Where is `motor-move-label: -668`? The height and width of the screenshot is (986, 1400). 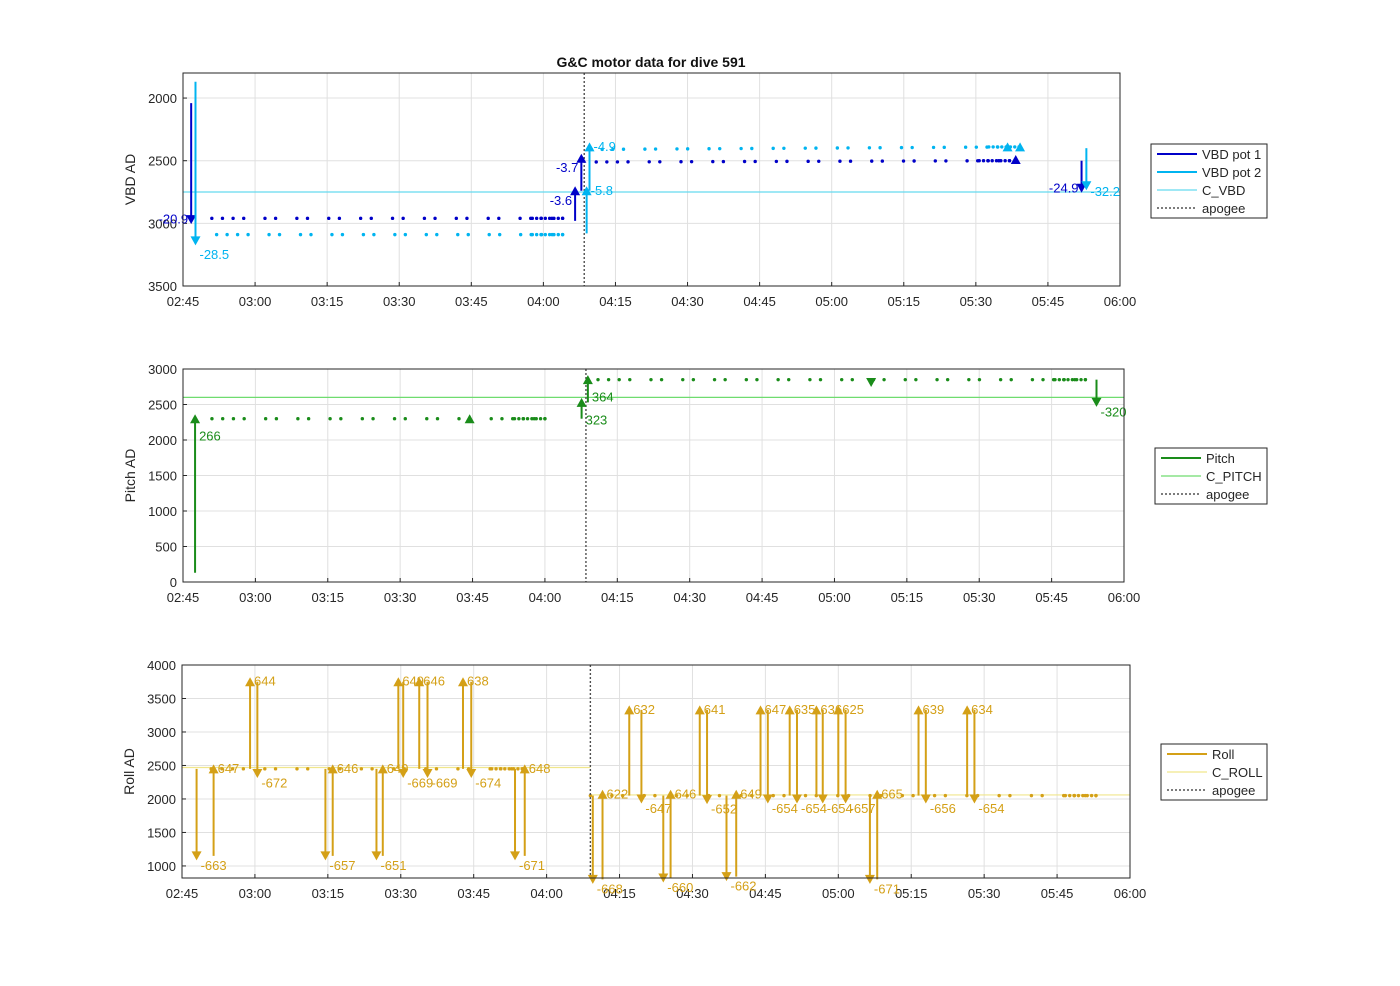
motor-move-label: -668 is located at coordinates (610, 888).